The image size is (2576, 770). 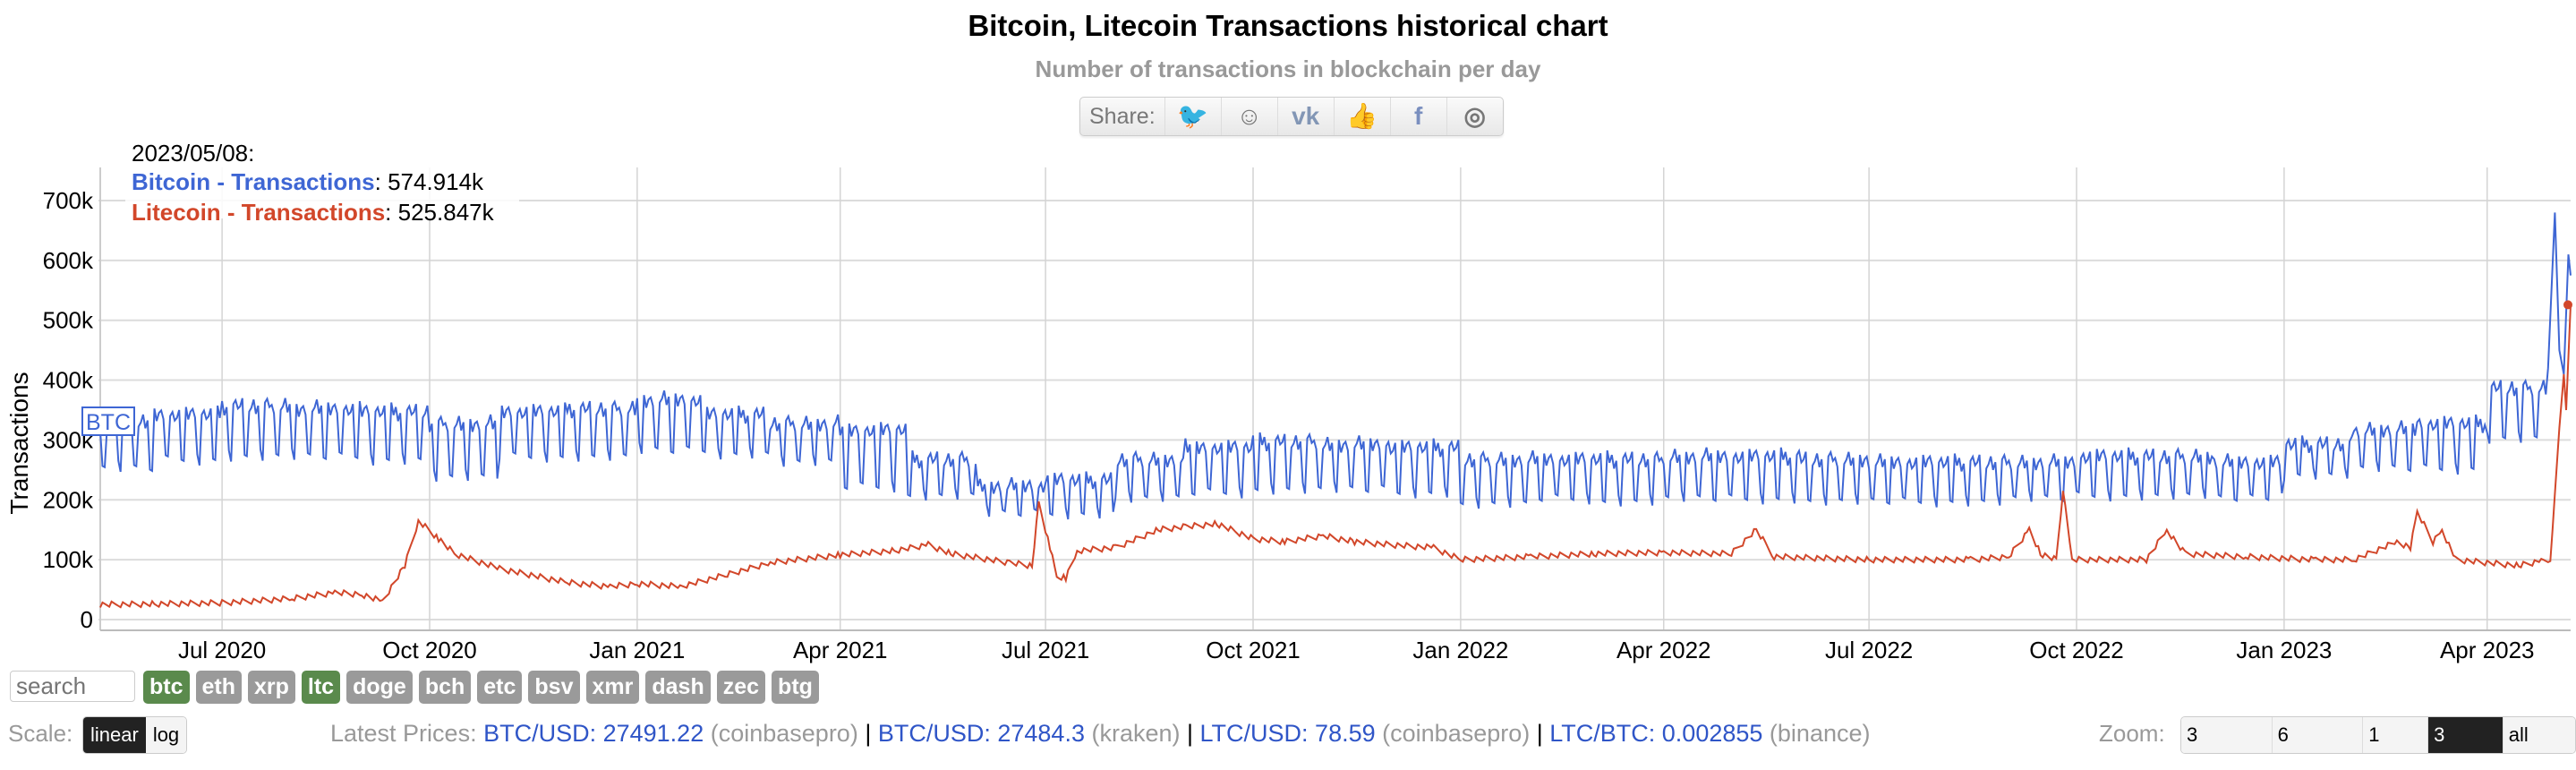 What do you see at coordinates (1253, 650) in the screenshot?
I see `x-tick-label: Oct 2021` at bounding box center [1253, 650].